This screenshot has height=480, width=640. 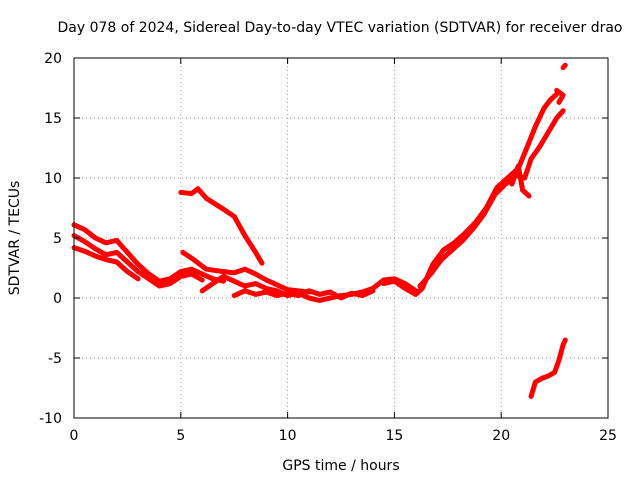 What do you see at coordinates (520, 181) in the screenshot?
I see `series-track-j` at bounding box center [520, 181].